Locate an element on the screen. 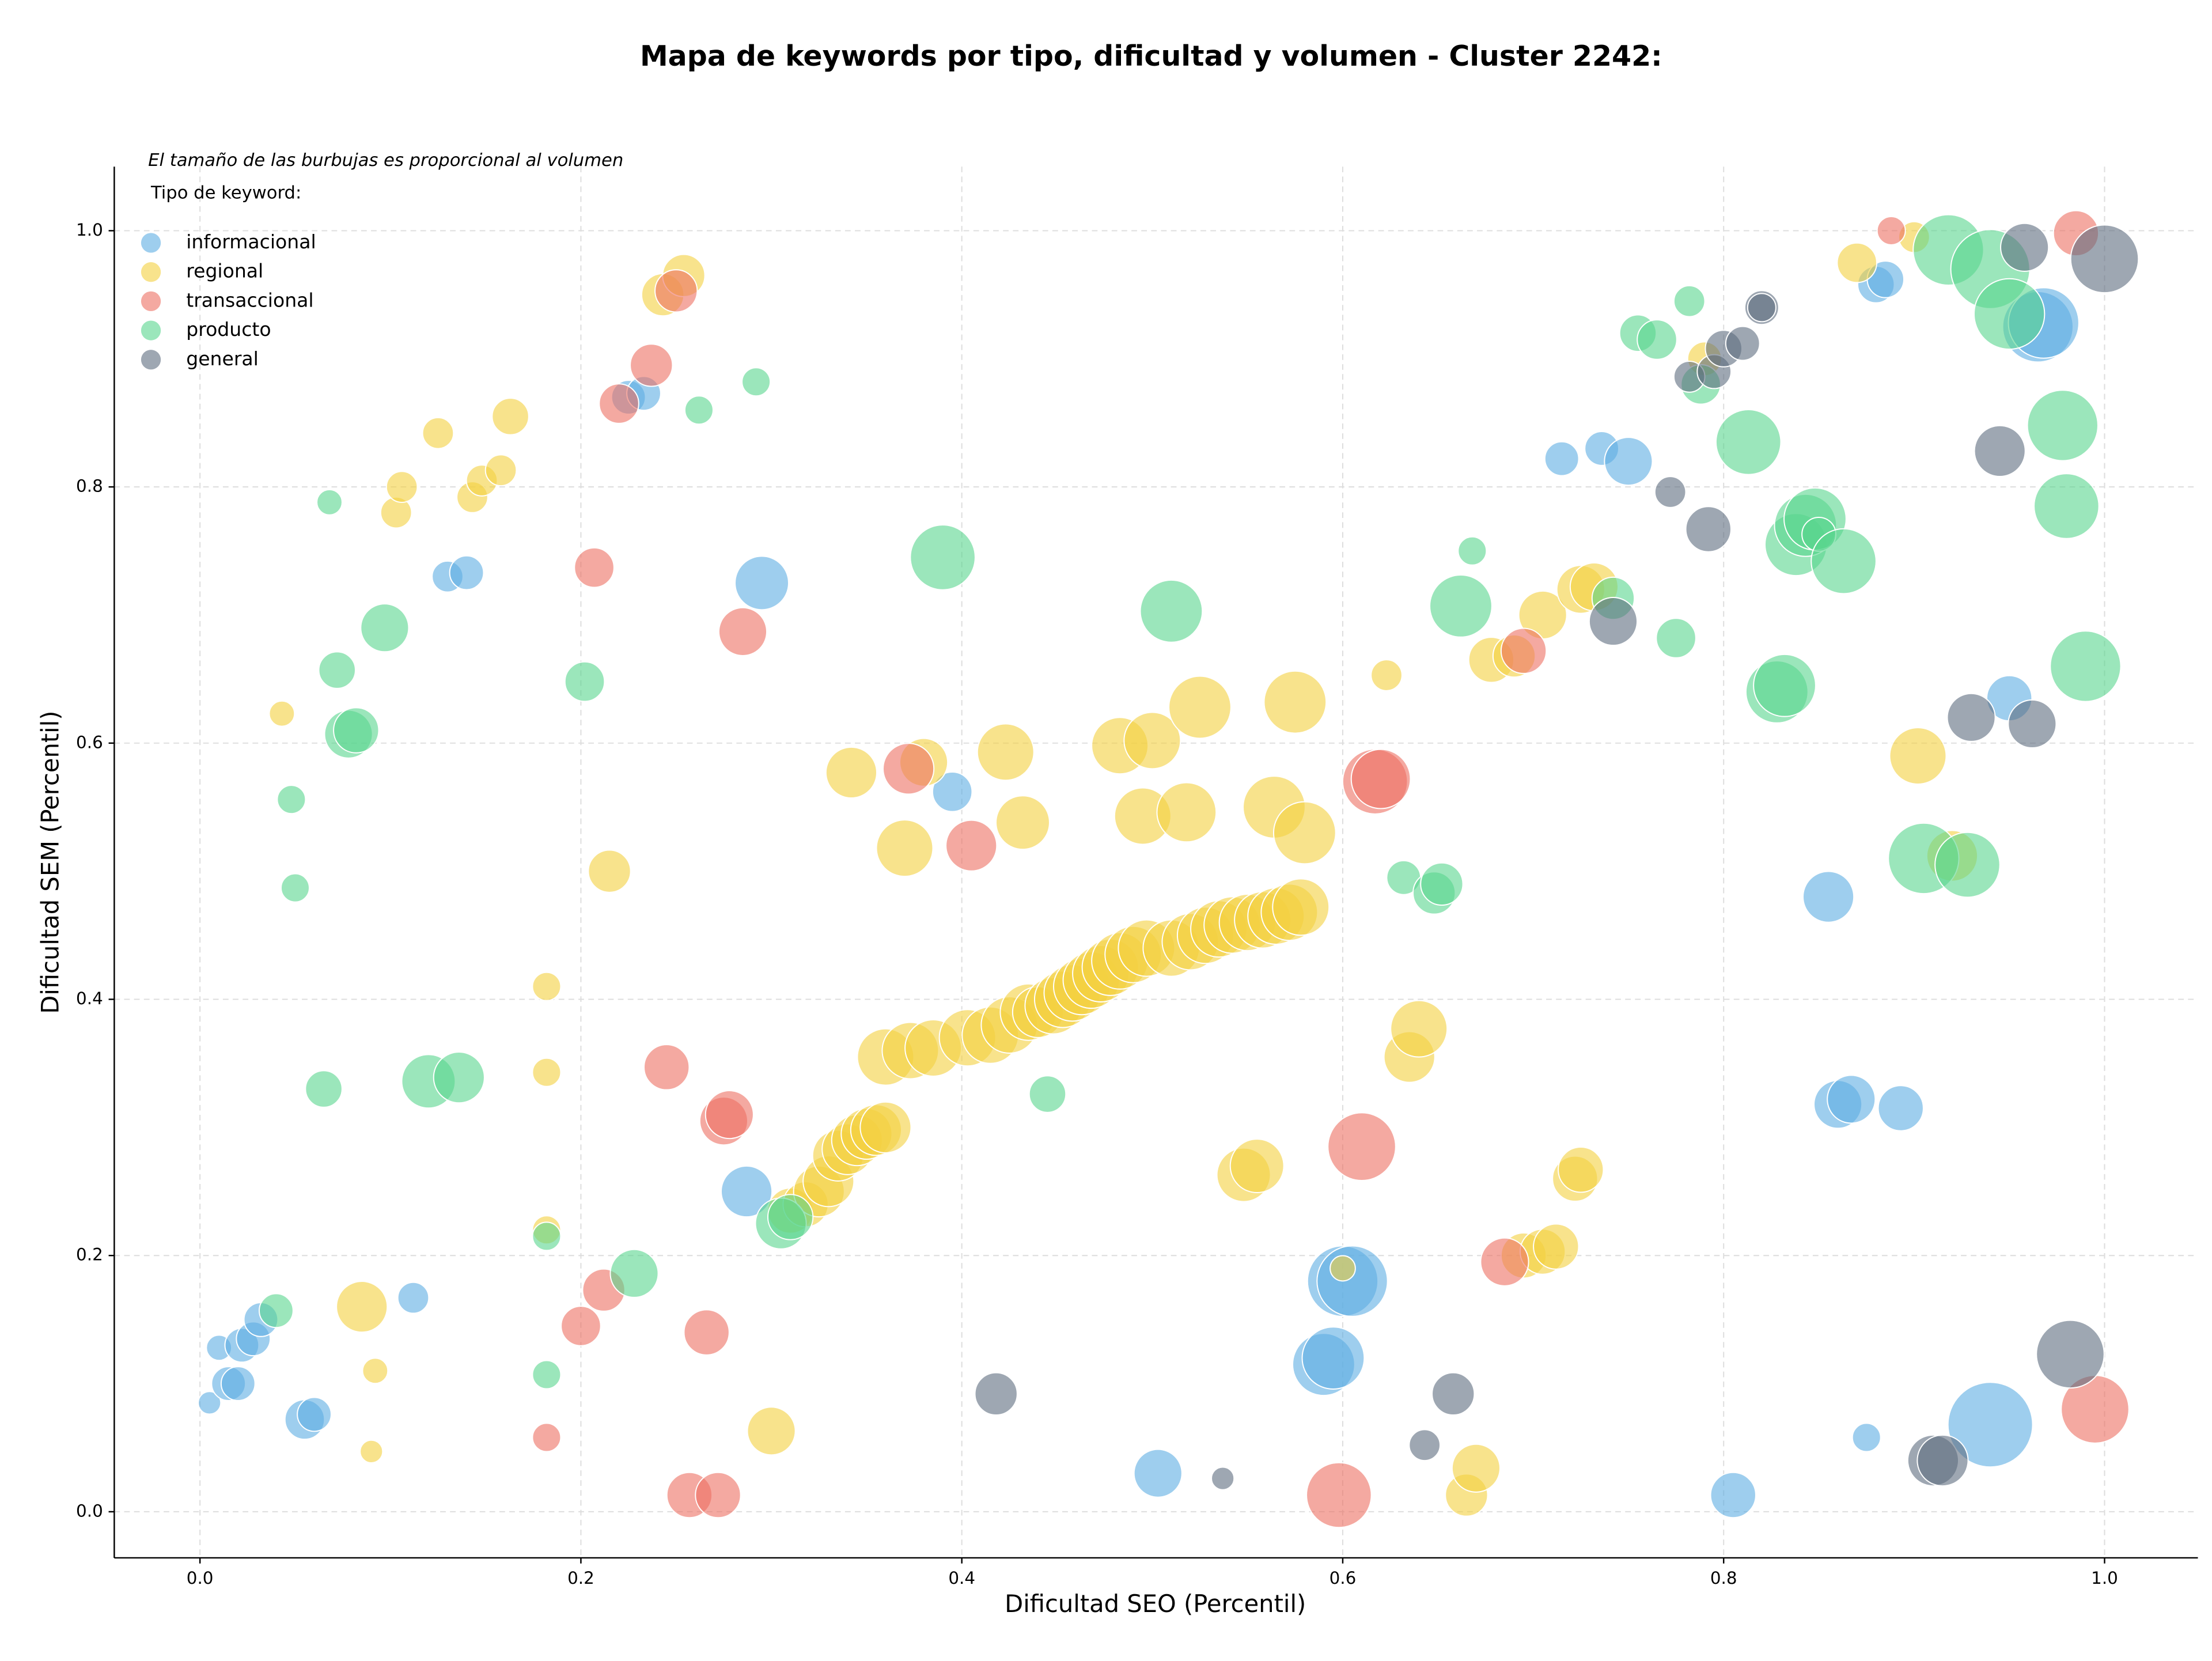 This screenshot has height=1661, width=2212. legend-label: informacional is located at coordinates (251, 241).